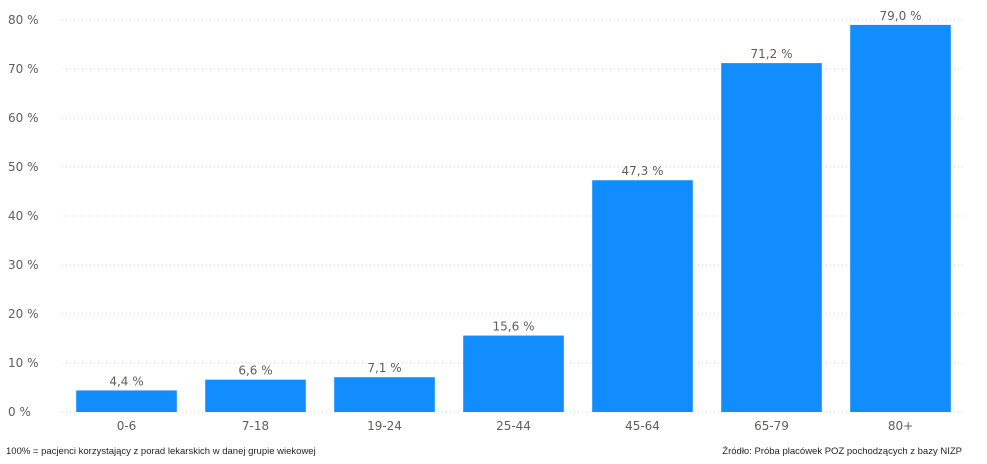  I want to click on x-tick-label: 25-44, so click(513, 426).